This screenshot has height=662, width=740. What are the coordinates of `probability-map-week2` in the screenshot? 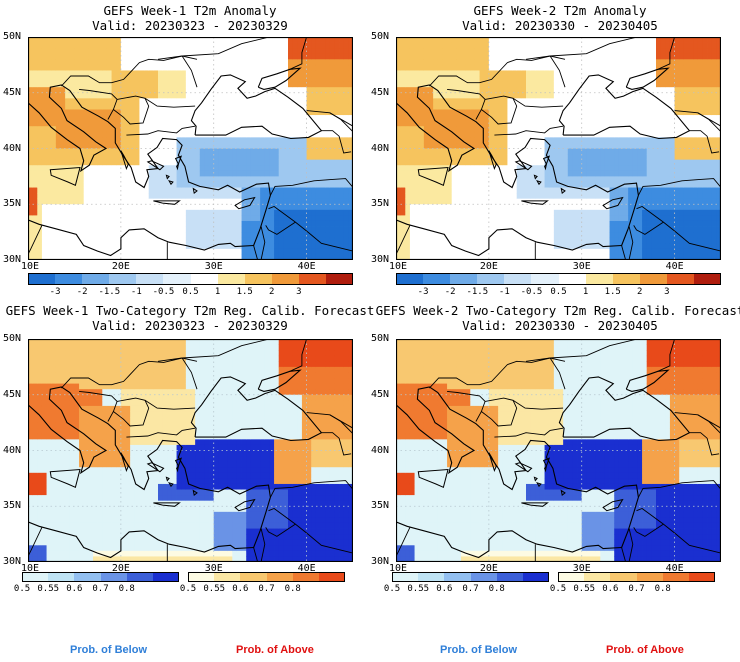 It's located at (558, 450).